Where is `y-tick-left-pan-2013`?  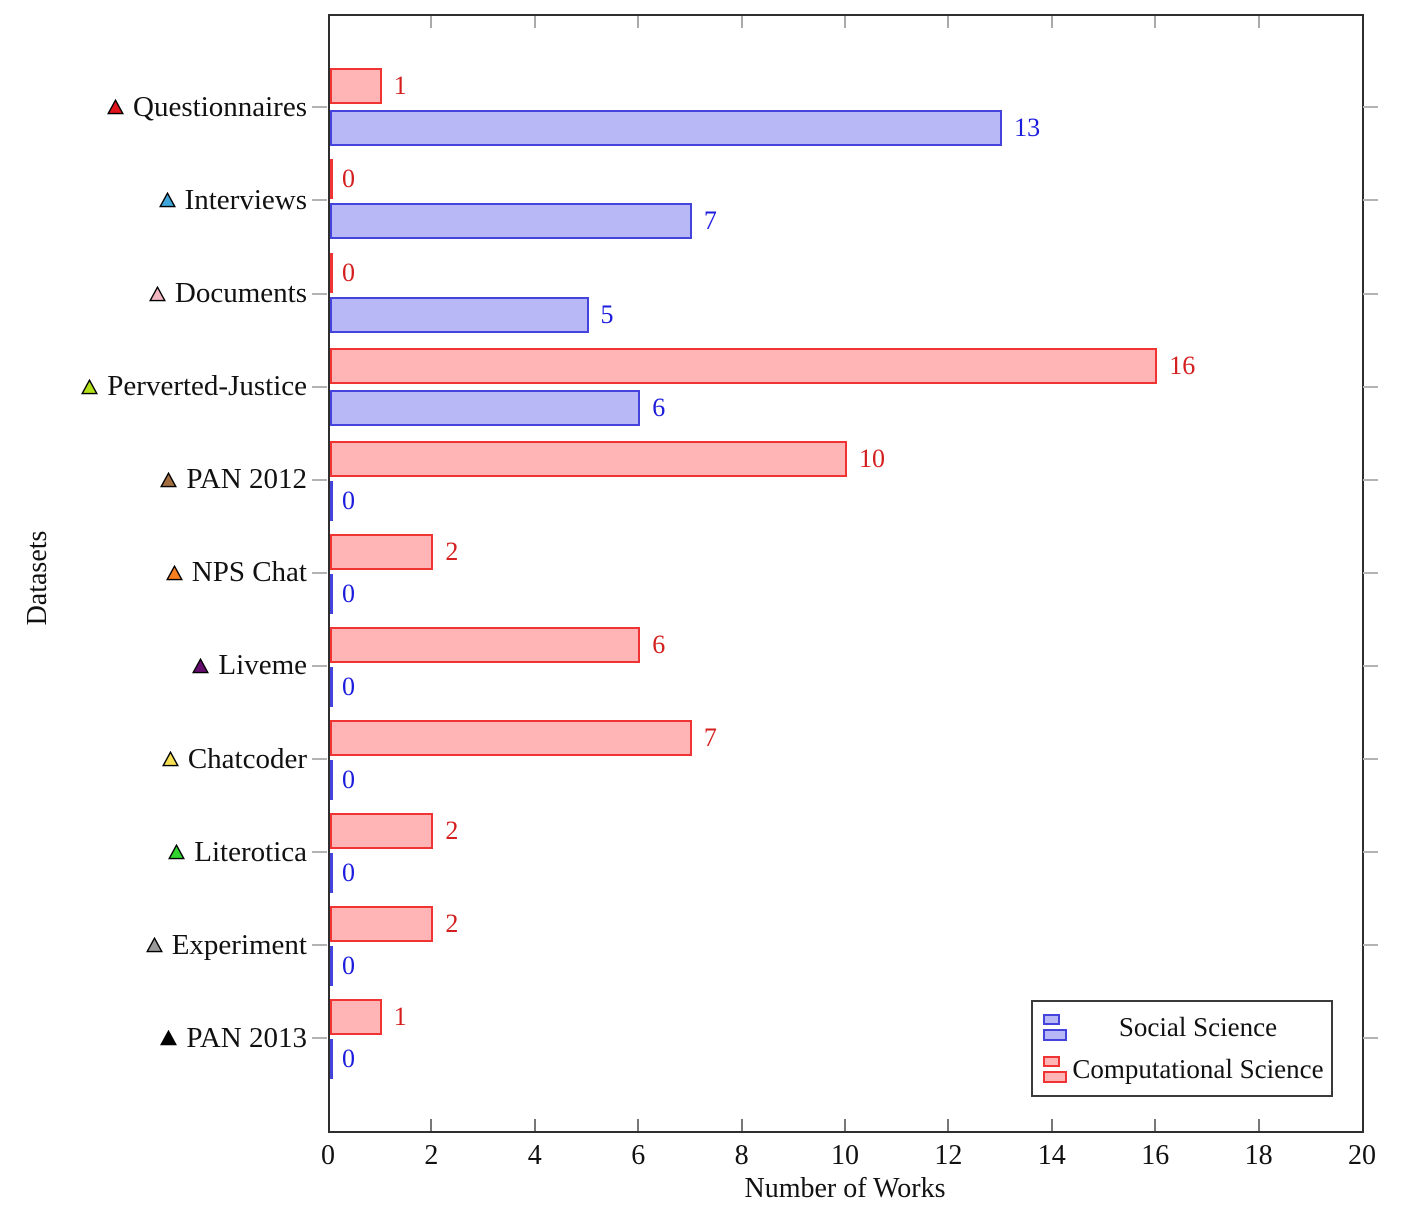
y-tick-left-pan-2013 is located at coordinates (319, 1038).